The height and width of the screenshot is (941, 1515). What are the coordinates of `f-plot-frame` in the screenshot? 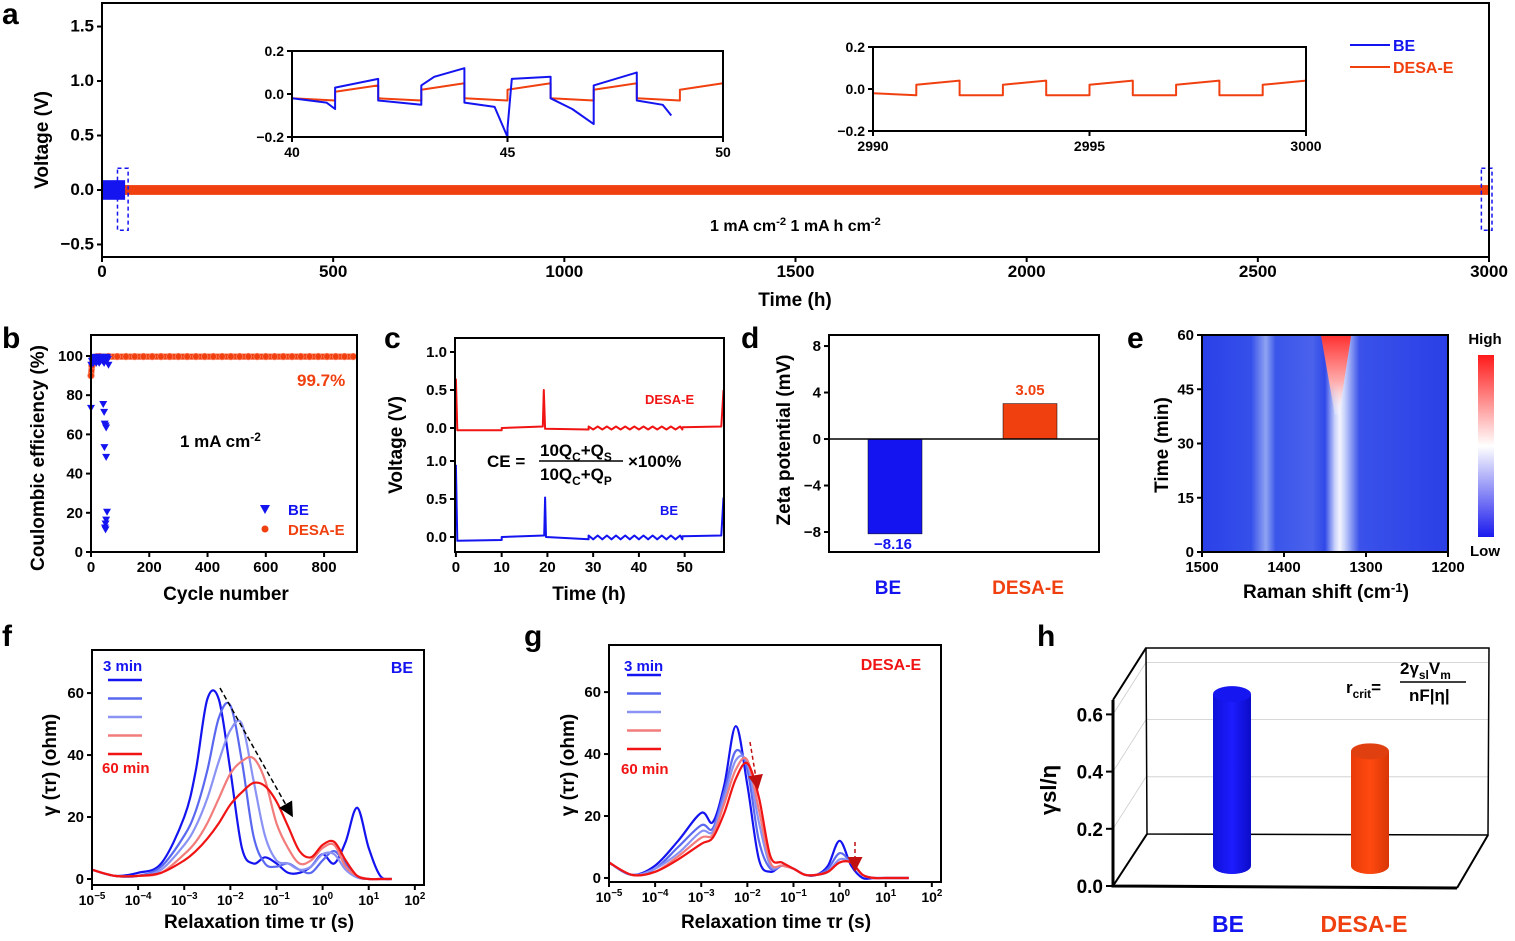 It's located at (258, 767).